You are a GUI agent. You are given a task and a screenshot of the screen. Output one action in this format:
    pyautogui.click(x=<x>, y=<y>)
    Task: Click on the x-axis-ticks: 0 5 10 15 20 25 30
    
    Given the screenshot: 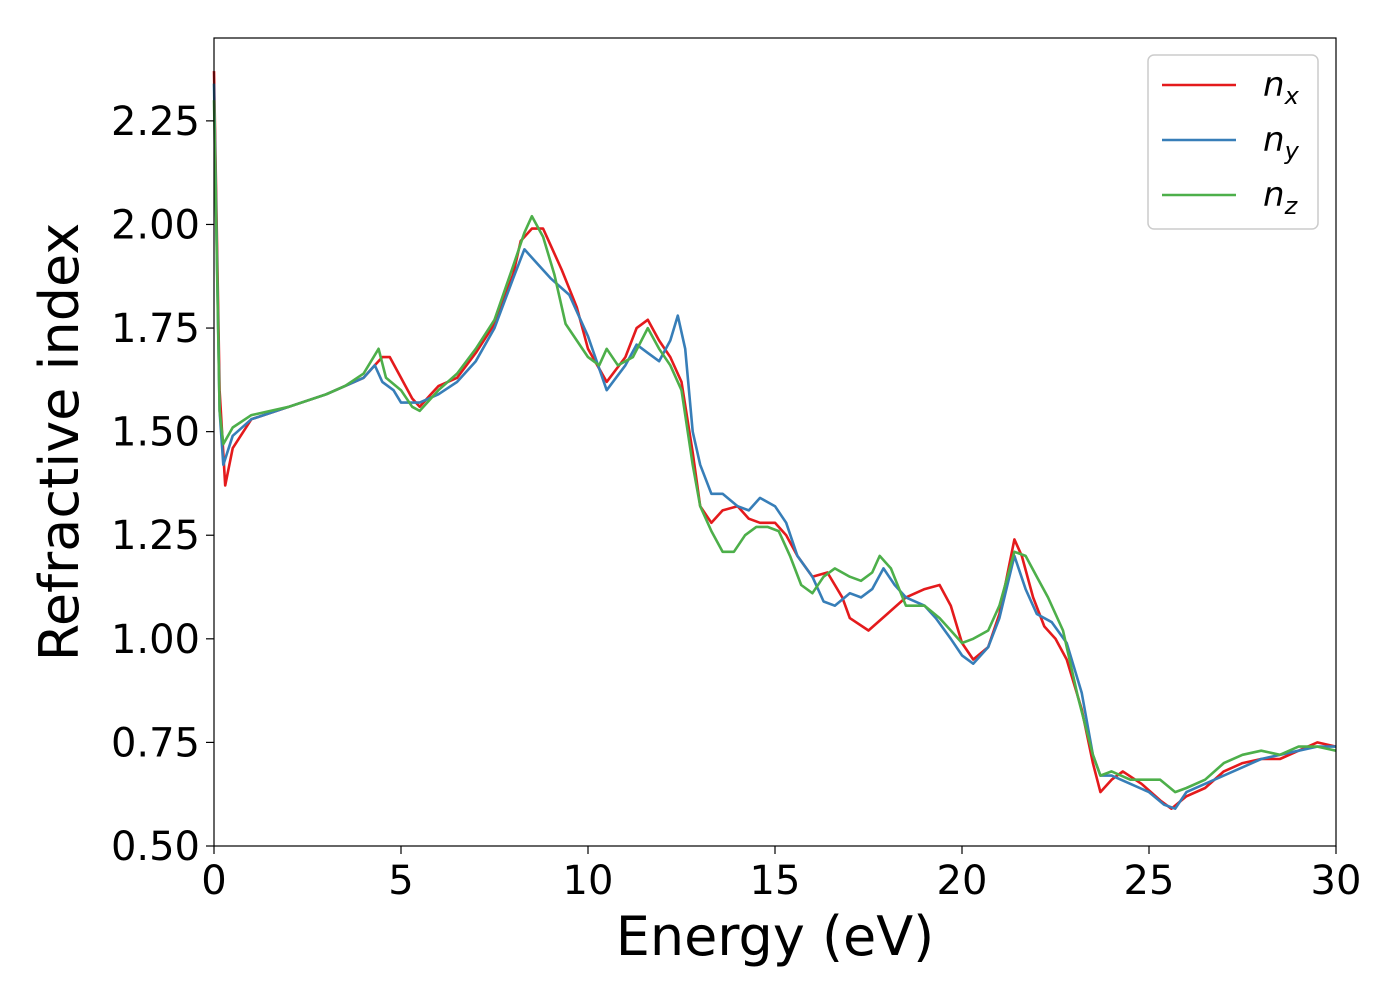 What is the action you would take?
    pyautogui.click(x=781, y=875)
    